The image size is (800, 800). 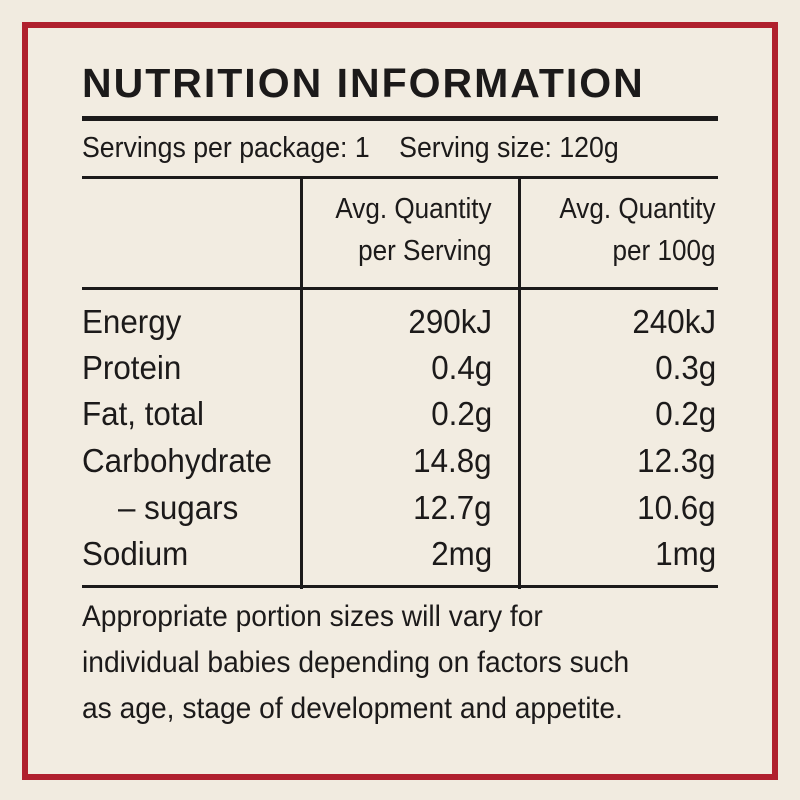 I want to click on row-per100-sugars: 10.6g, so click(x=676, y=507).